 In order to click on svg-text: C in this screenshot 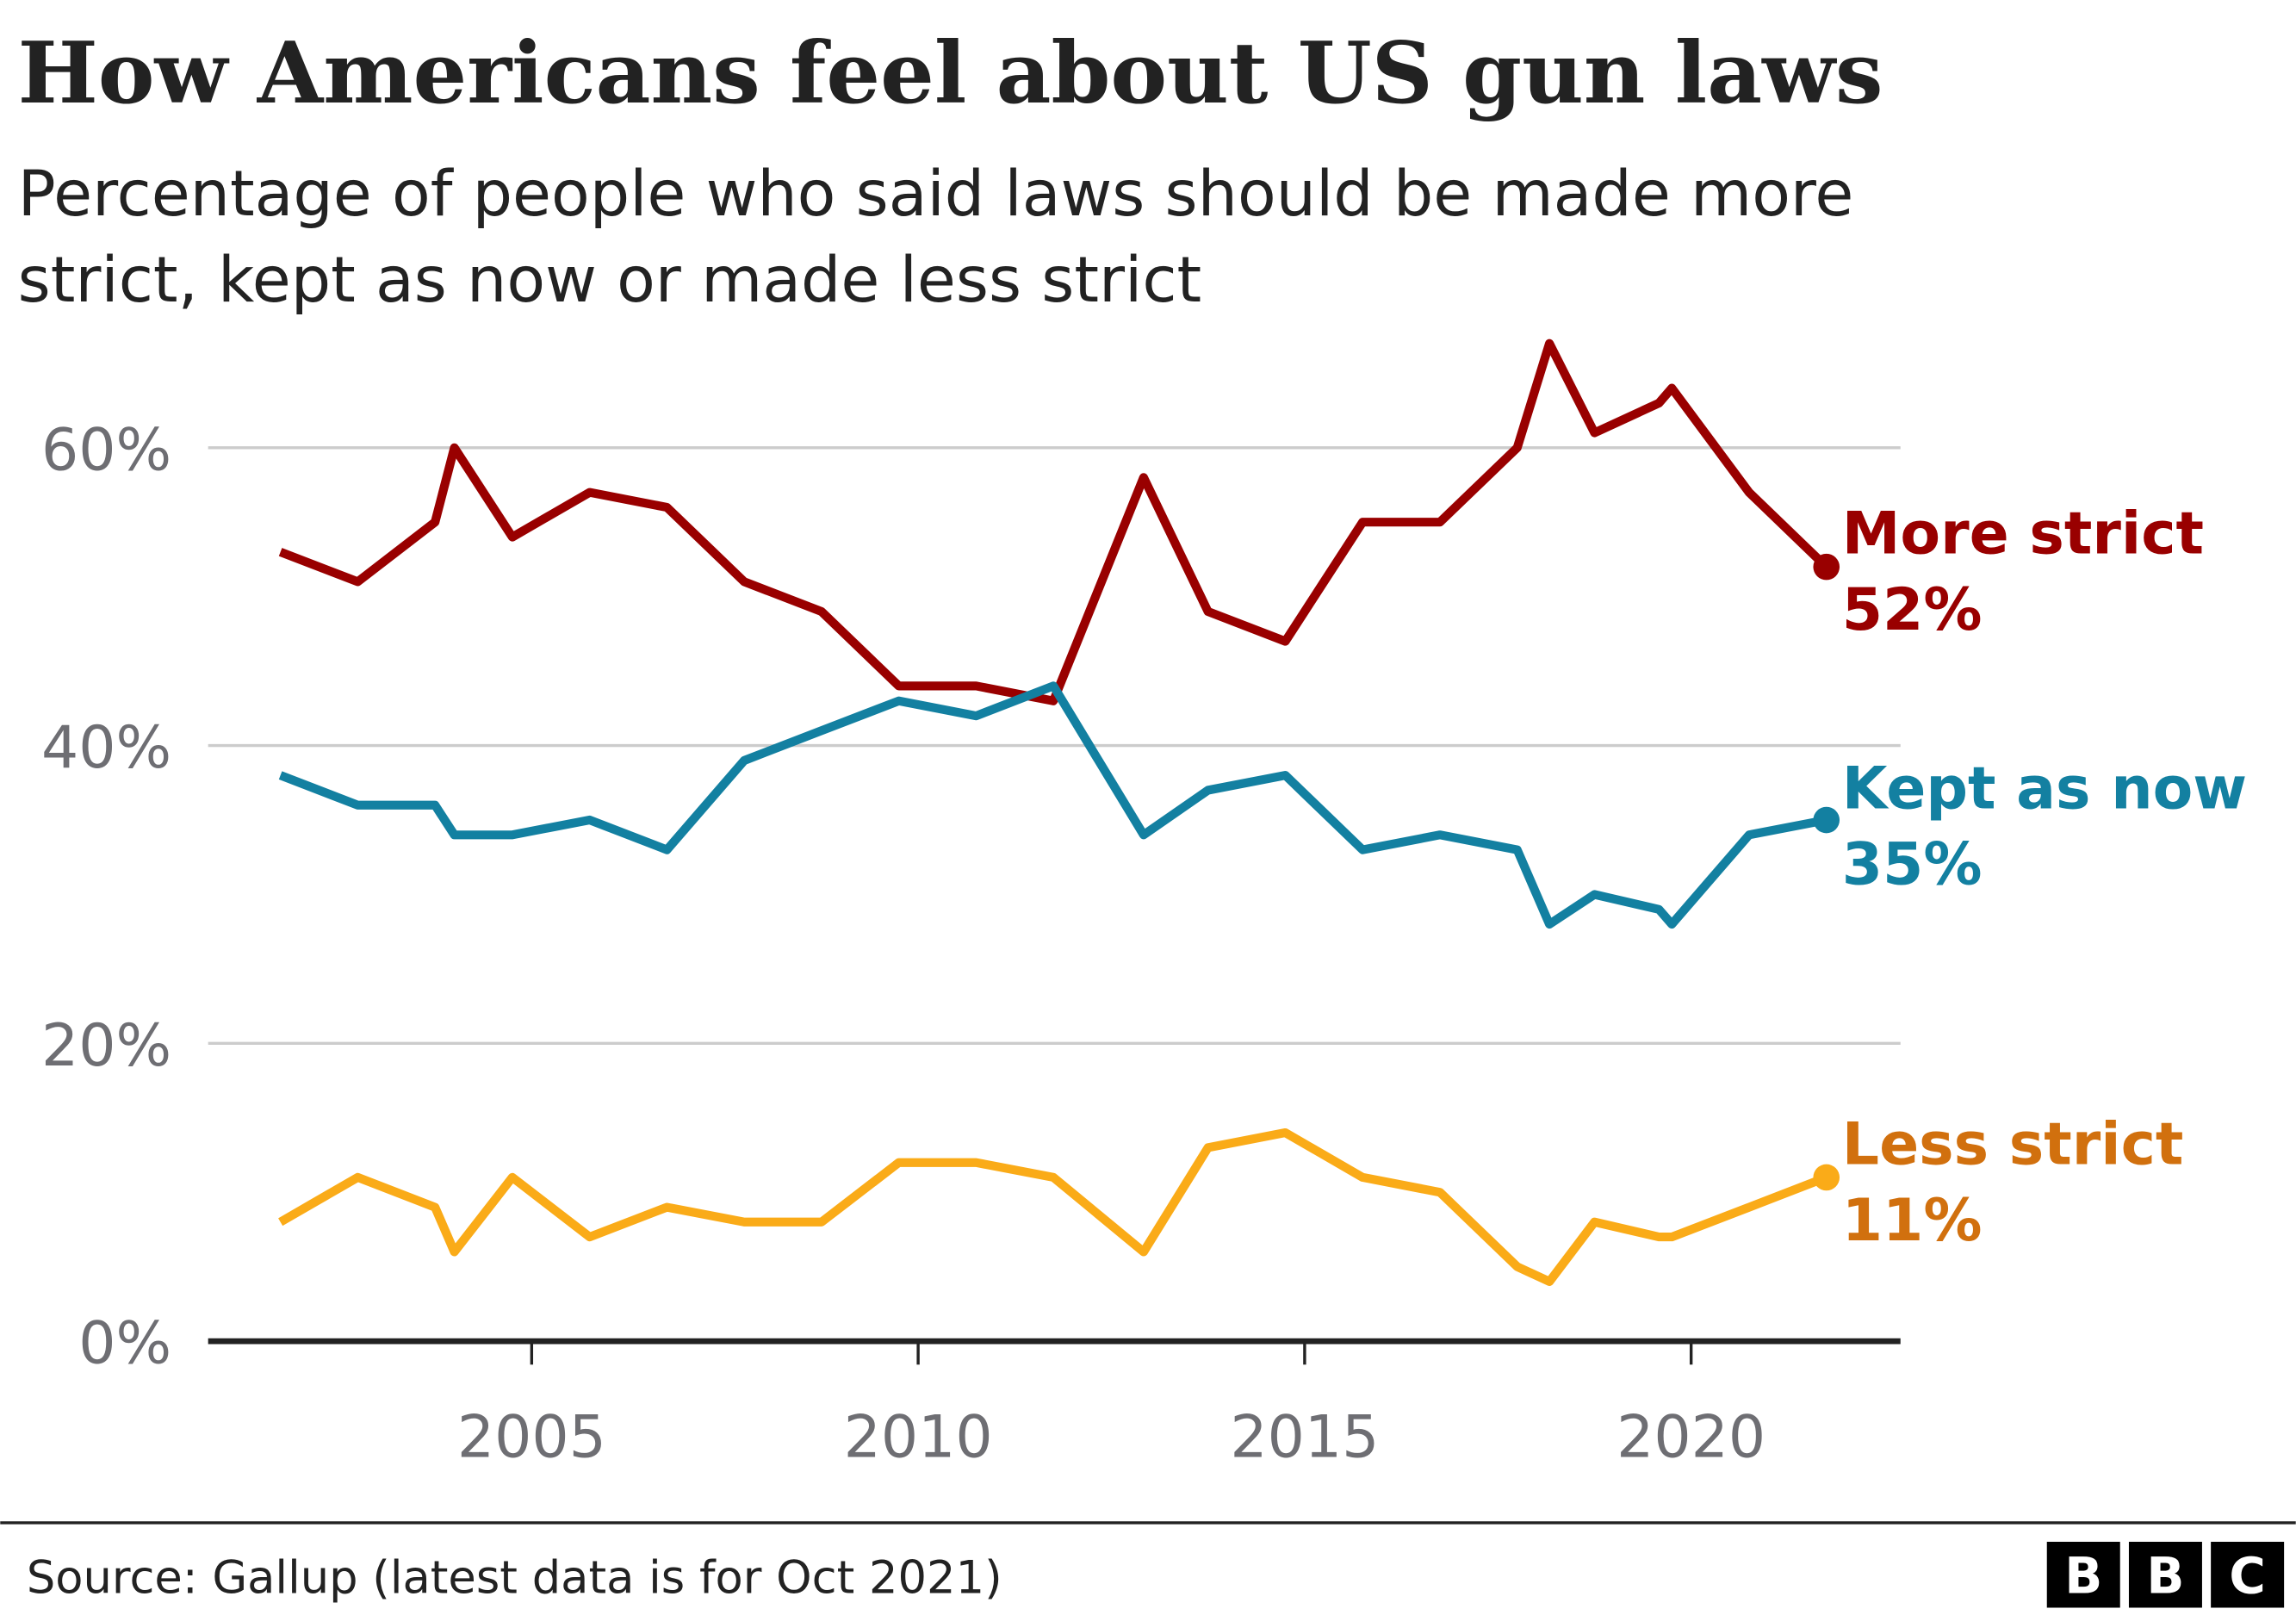, I will do `click(2247, 1576)`.